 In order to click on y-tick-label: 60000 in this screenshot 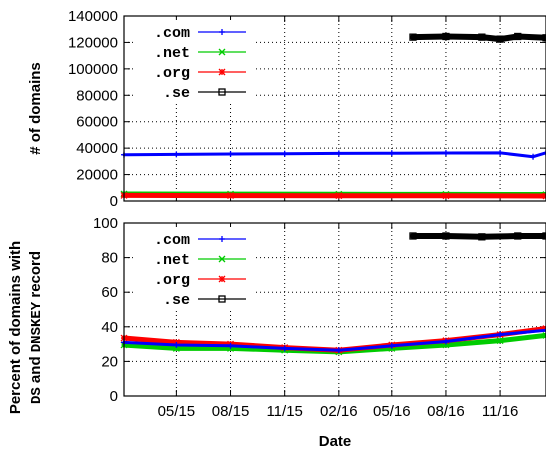, I will do `click(97, 122)`.